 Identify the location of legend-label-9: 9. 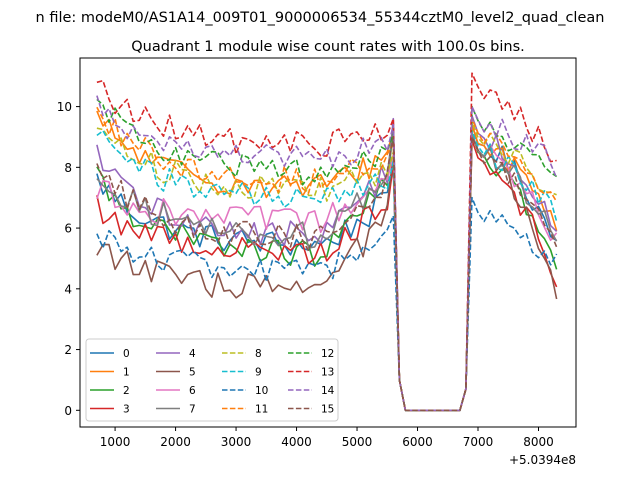
(258, 373).